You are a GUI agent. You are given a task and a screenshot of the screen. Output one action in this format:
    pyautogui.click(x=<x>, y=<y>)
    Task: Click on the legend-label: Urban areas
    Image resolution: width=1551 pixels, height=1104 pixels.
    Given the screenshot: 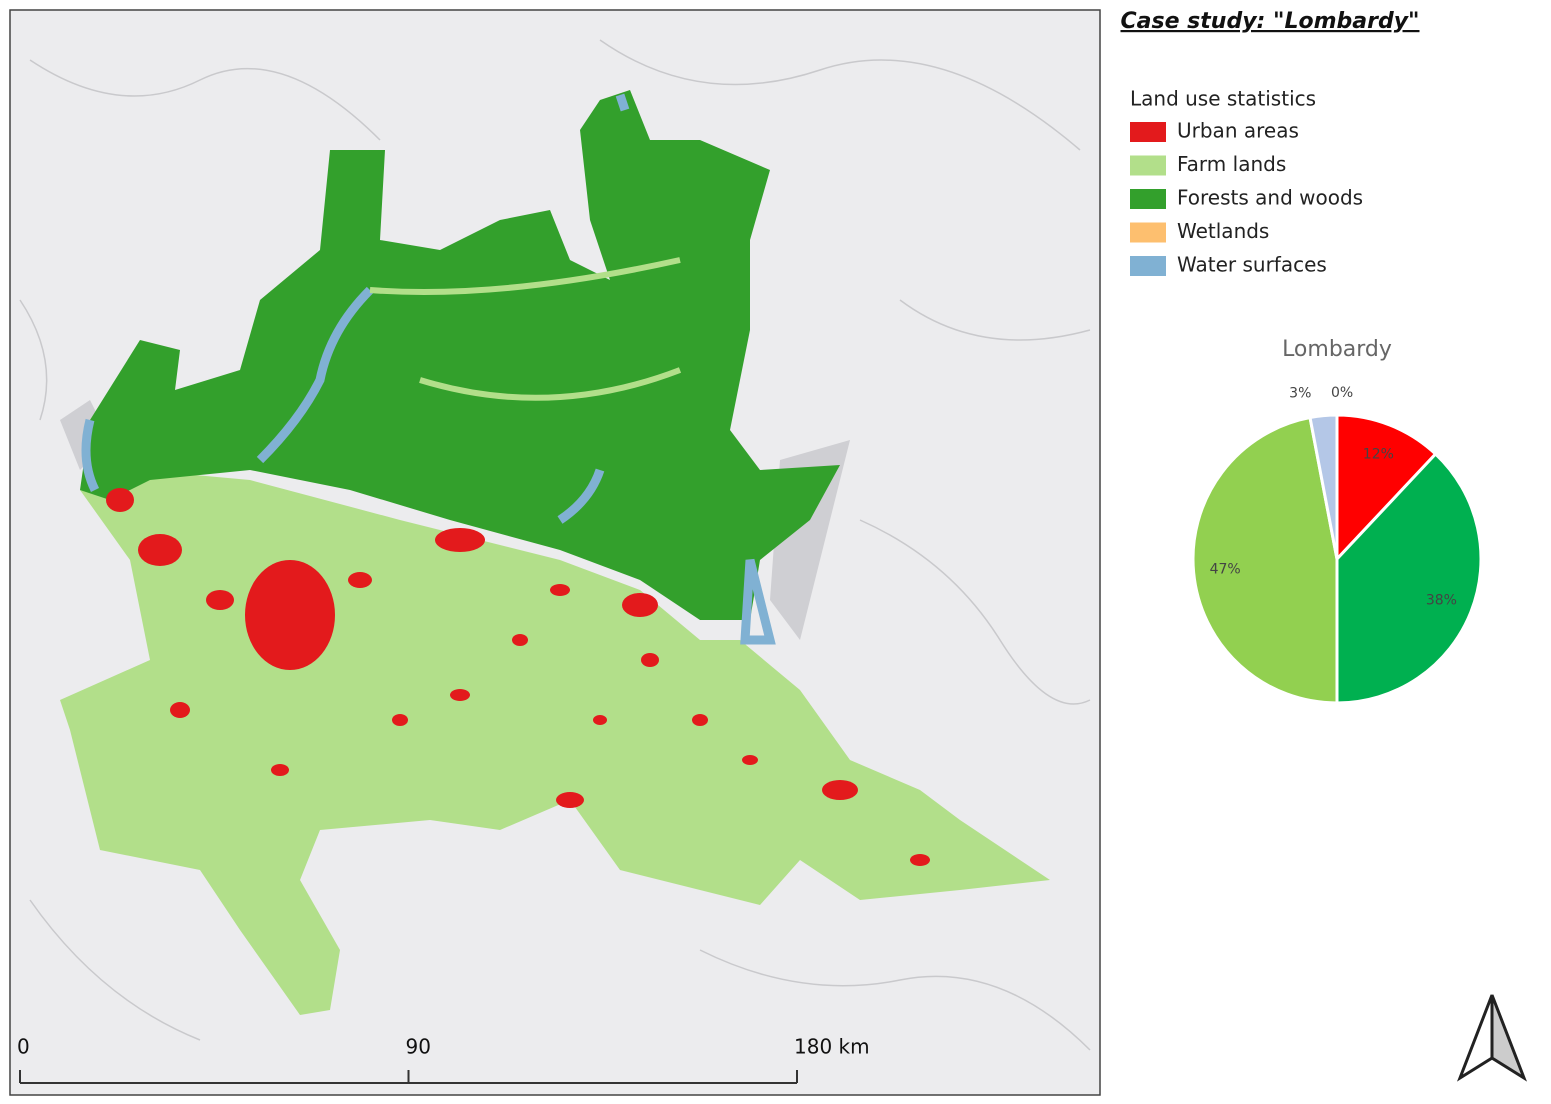 What is the action you would take?
    pyautogui.click(x=1238, y=131)
    